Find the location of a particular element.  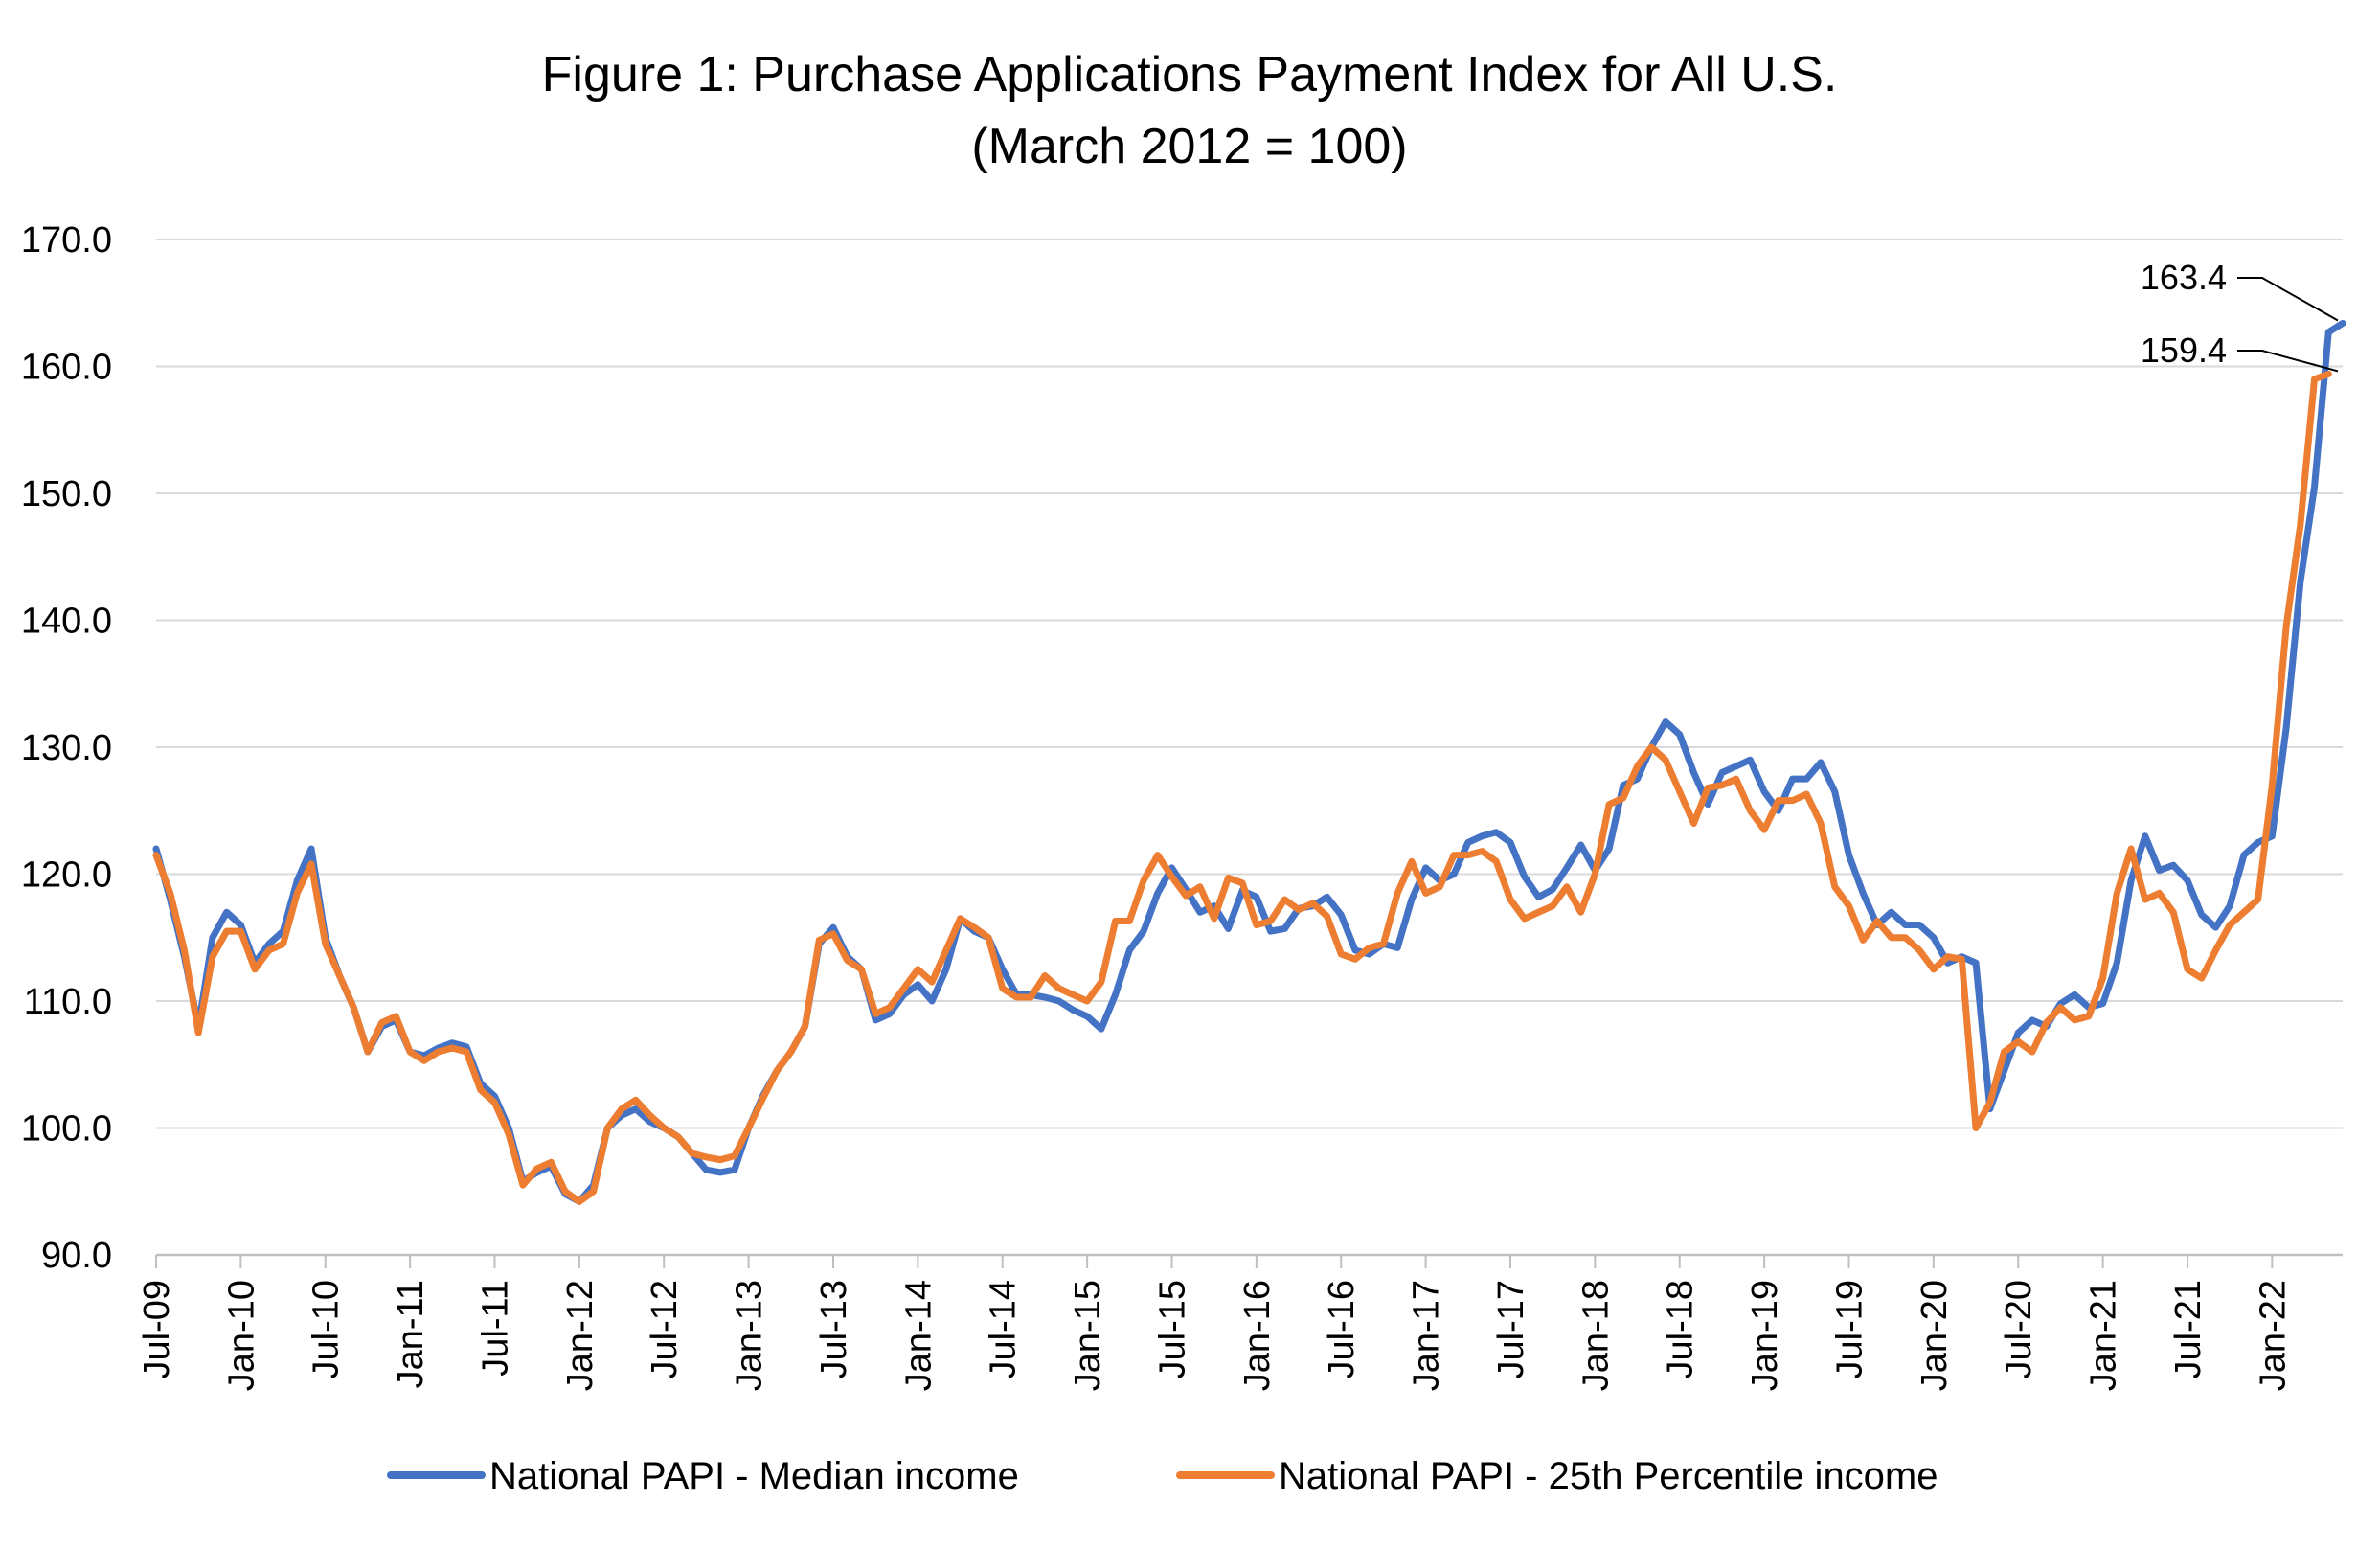

y-tick-label: 150.0 is located at coordinates (66, 494).